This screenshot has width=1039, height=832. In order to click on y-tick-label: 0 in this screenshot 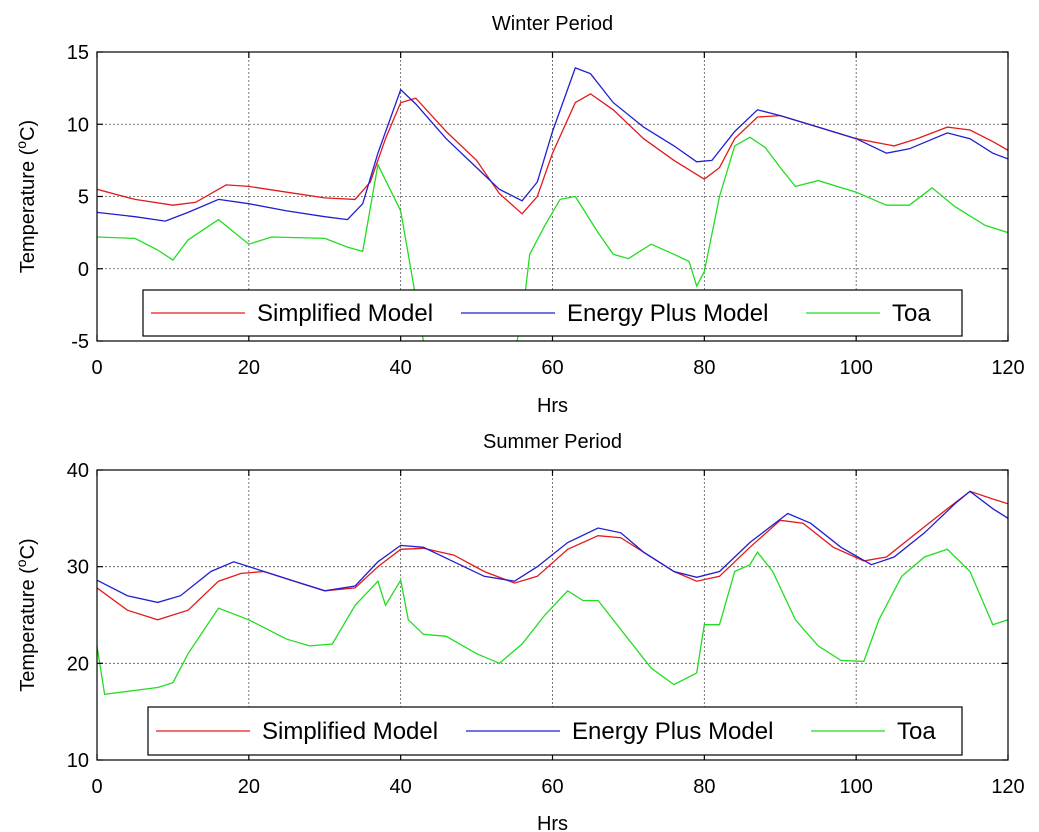, I will do `click(83, 270)`.